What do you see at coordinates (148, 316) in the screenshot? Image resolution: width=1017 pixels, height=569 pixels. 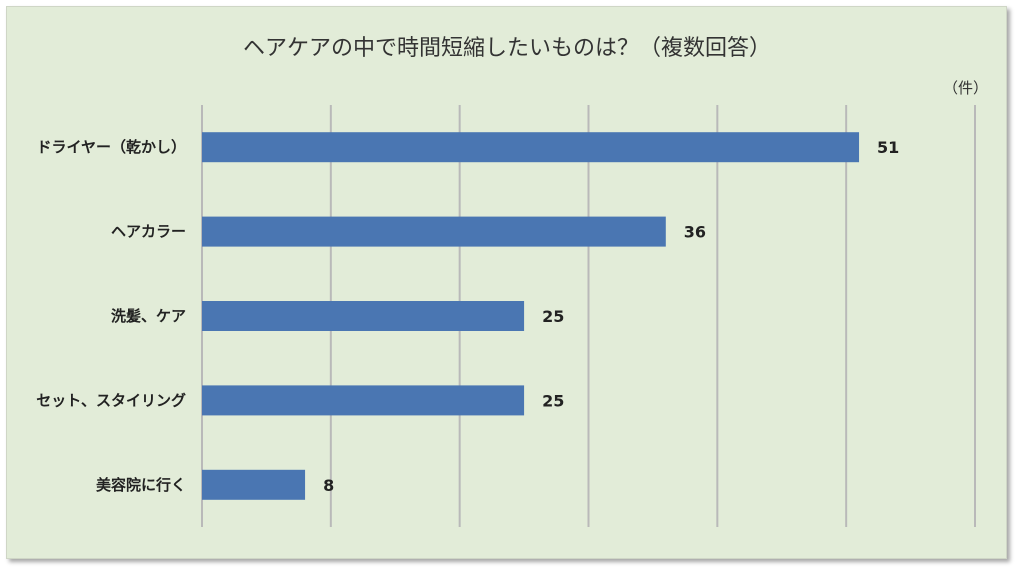 I see `category-label-2: 洗髪、ケア` at bounding box center [148, 316].